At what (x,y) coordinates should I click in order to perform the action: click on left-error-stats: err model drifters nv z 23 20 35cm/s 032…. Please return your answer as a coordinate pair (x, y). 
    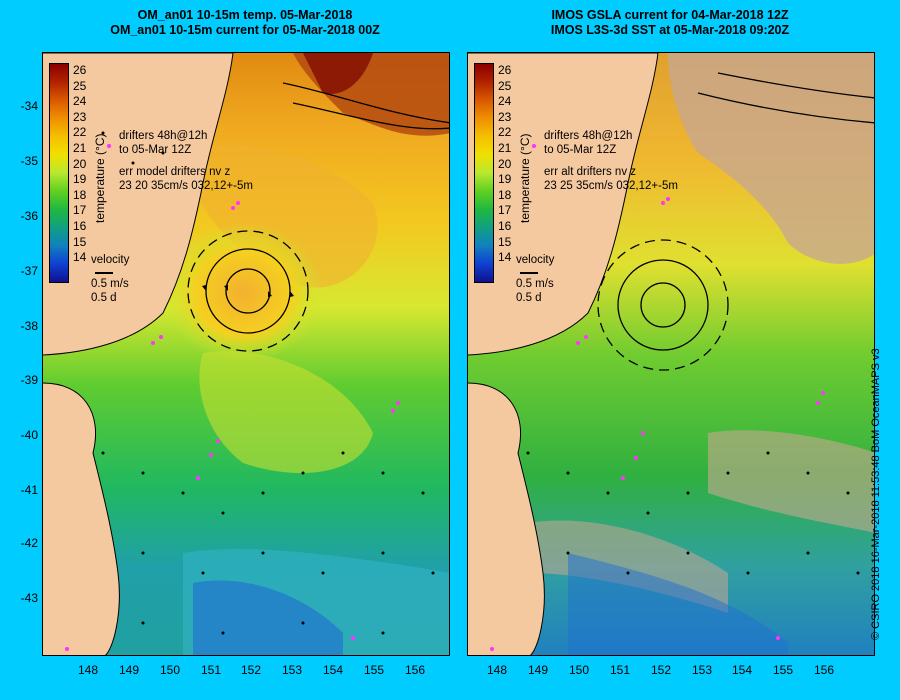
    Looking at the image, I should click on (186, 179).